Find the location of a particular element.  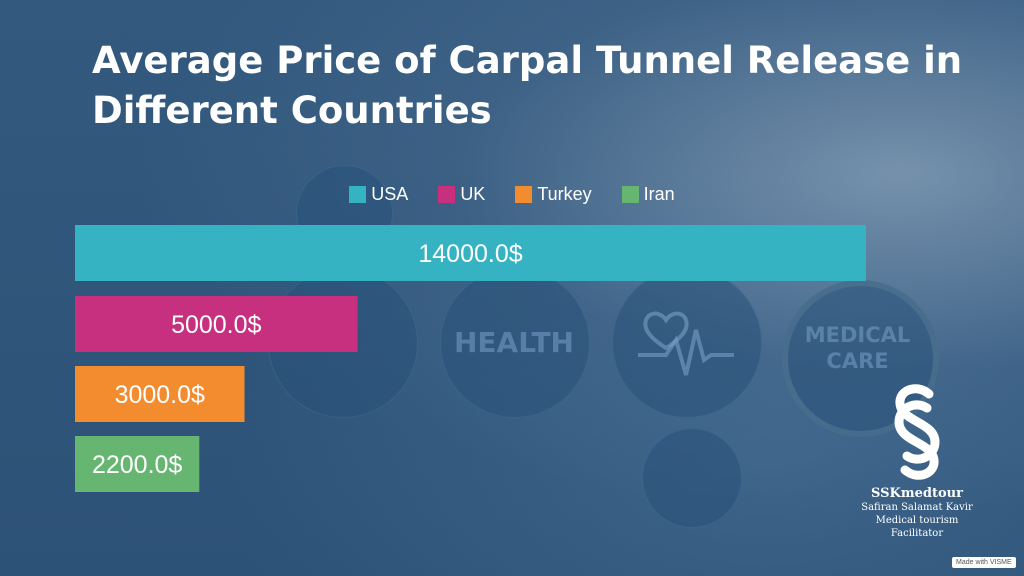

legend-item-uk: UK is located at coordinates (461, 194).